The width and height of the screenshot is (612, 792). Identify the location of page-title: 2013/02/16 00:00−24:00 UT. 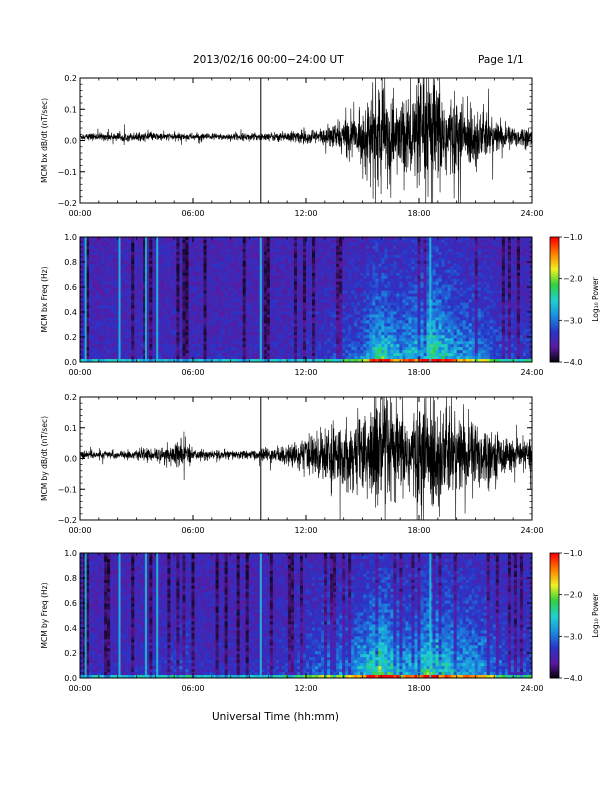
(268, 60).